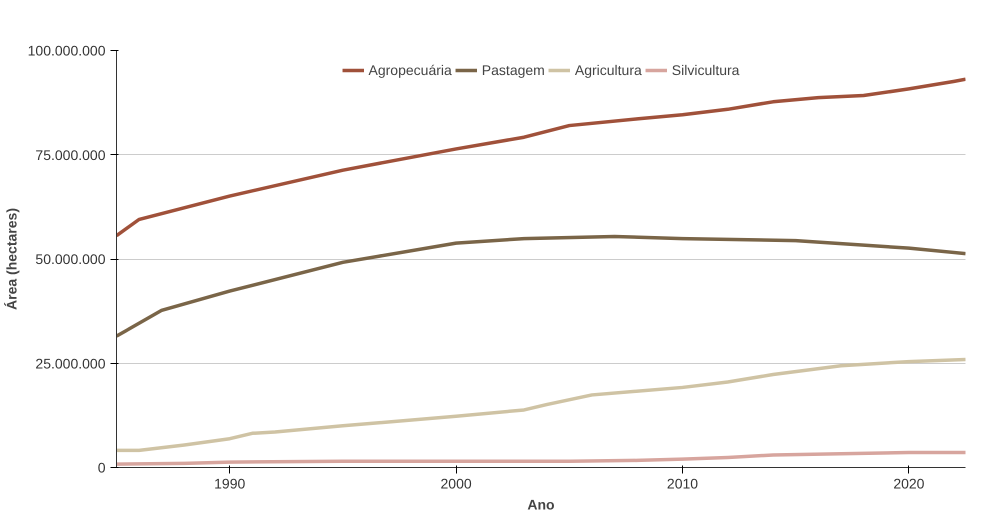 This screenshot has width=982, height=523. Describe the element at coordinates (70, 363) in the screenshot. I see `y-tick-label: 25.000.000` at that location.